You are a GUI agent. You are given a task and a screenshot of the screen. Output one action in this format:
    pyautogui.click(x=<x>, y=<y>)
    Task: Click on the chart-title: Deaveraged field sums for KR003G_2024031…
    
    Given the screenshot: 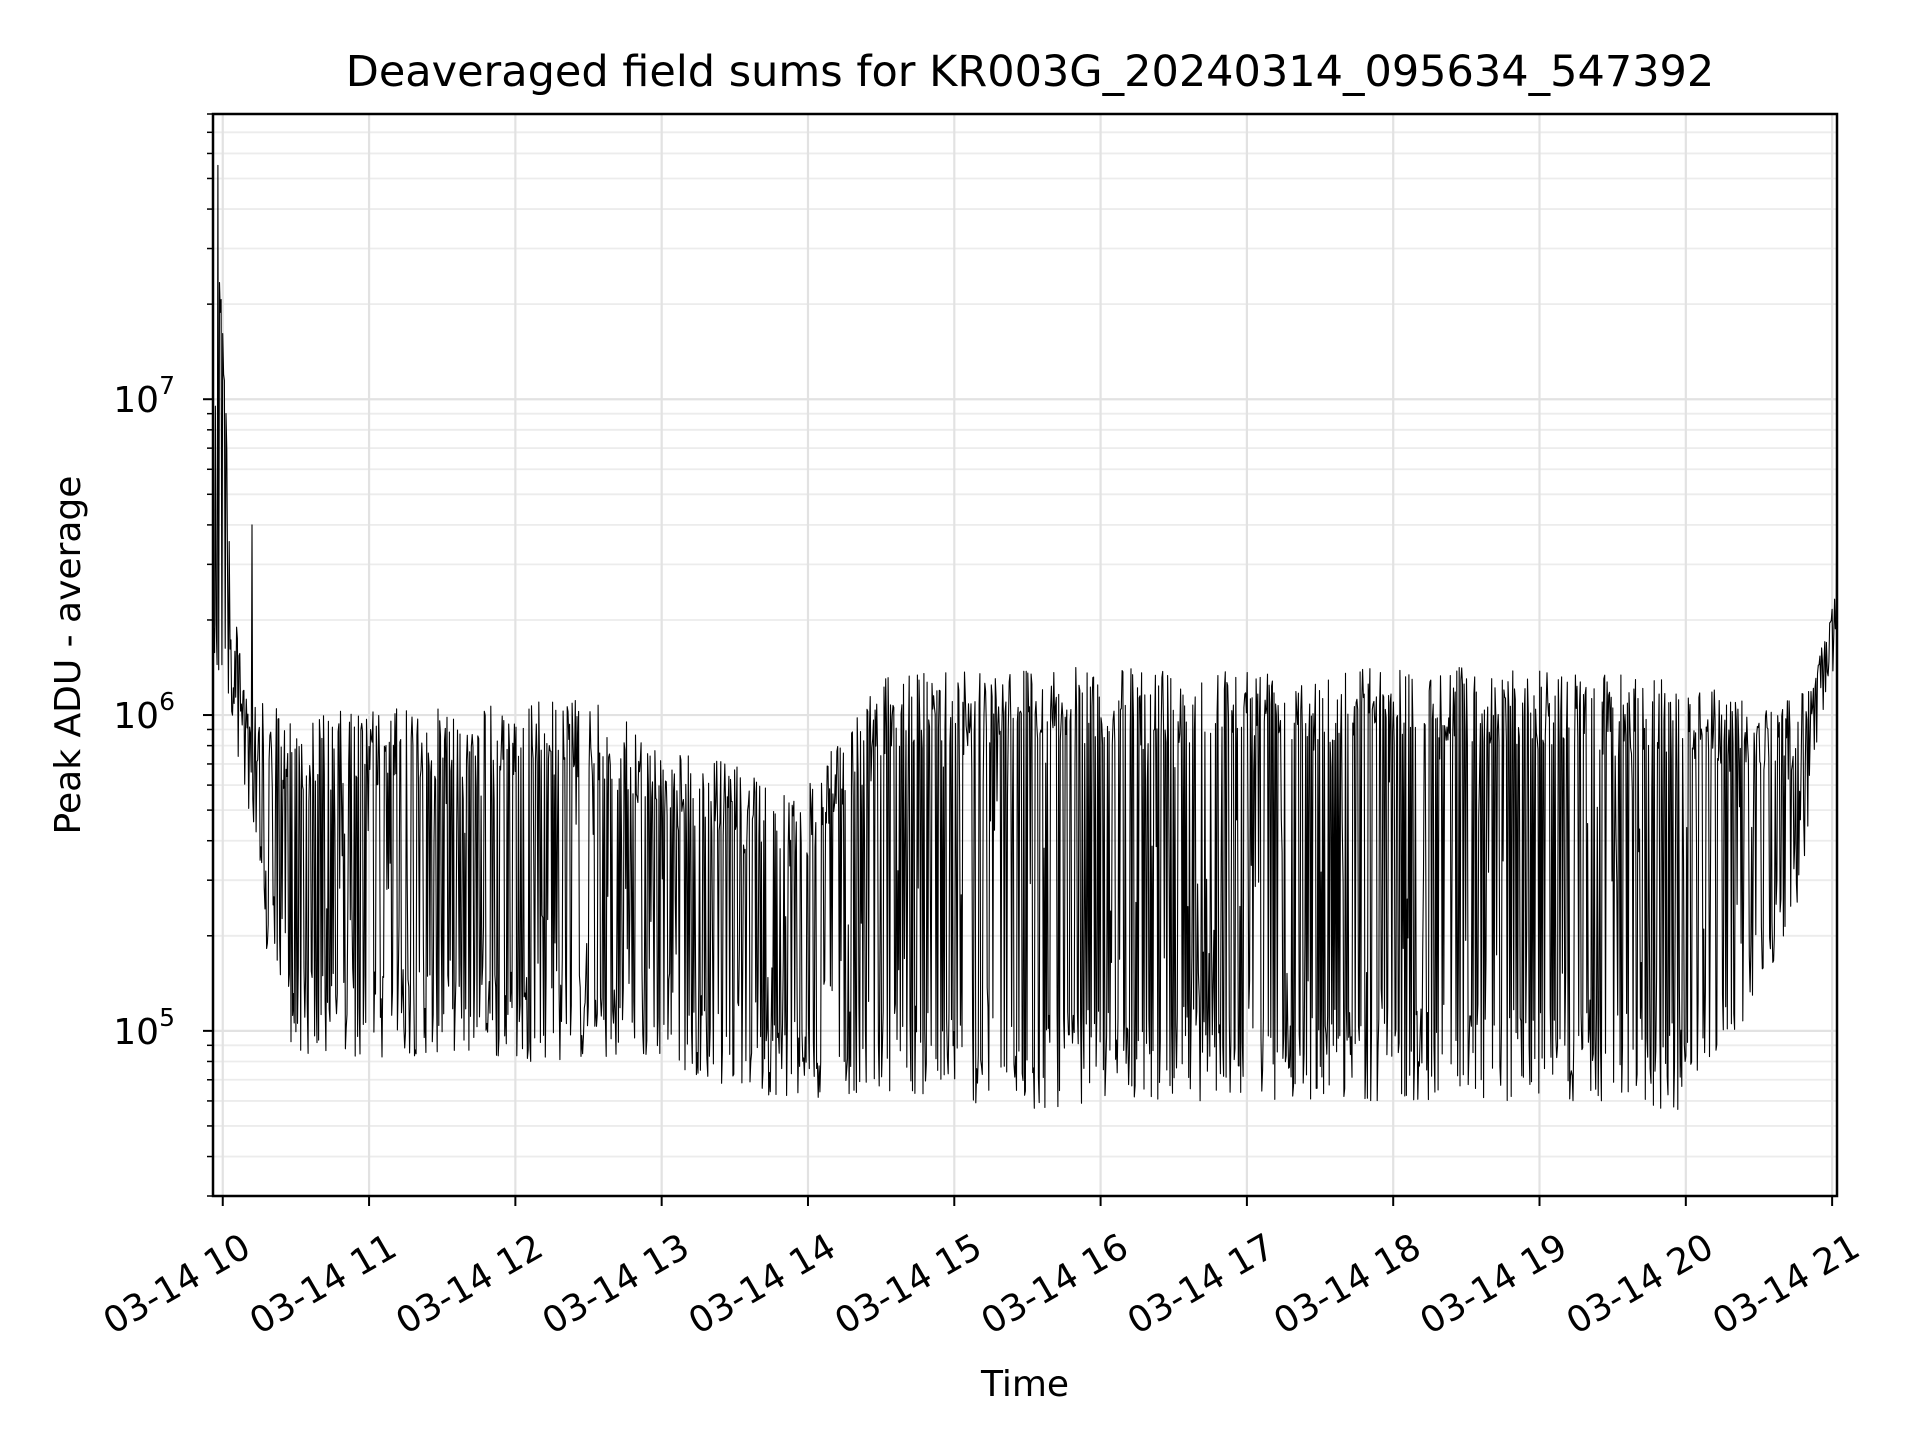 What is the action you would take?
    pyautogui.click(x=1030, y=72)
    